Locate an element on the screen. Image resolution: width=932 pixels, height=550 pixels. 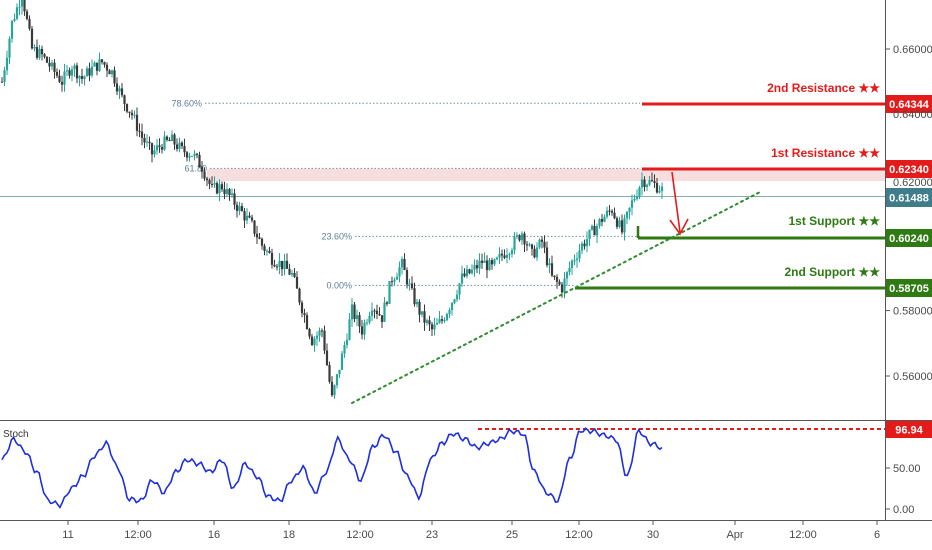
current-price-badge is located at coordinates (909, 197).